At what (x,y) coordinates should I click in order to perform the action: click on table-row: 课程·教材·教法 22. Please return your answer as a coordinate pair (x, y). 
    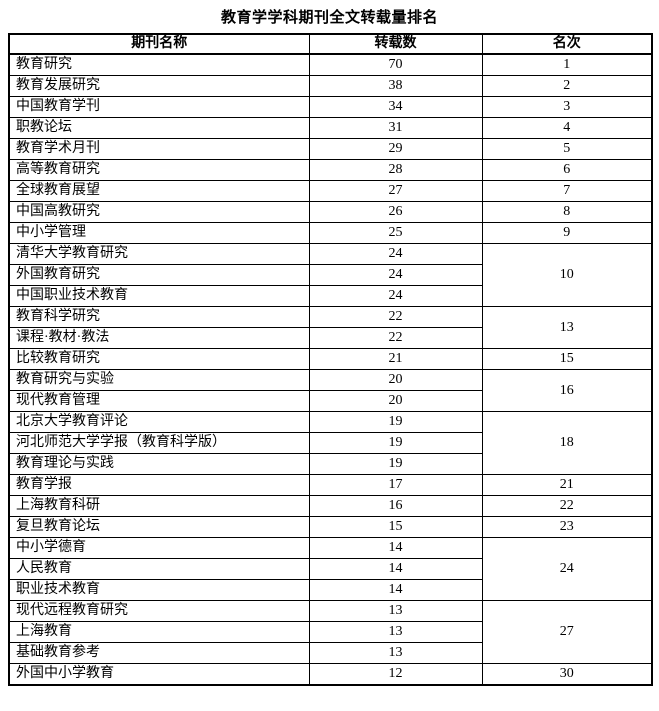
    Looking at the image, I should click on (330, 338).